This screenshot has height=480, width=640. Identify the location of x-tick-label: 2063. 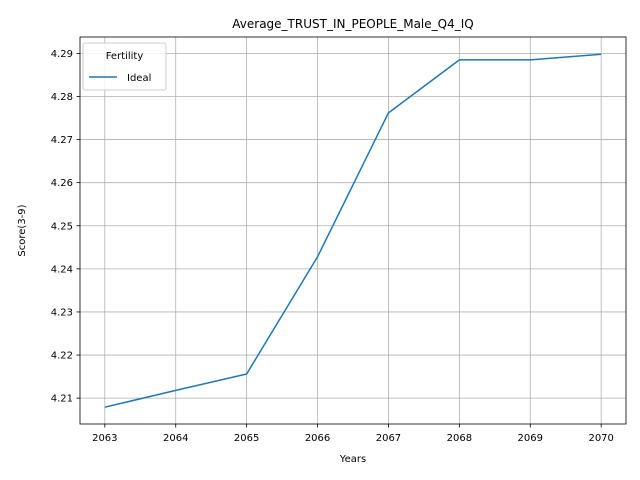
(104, 438).